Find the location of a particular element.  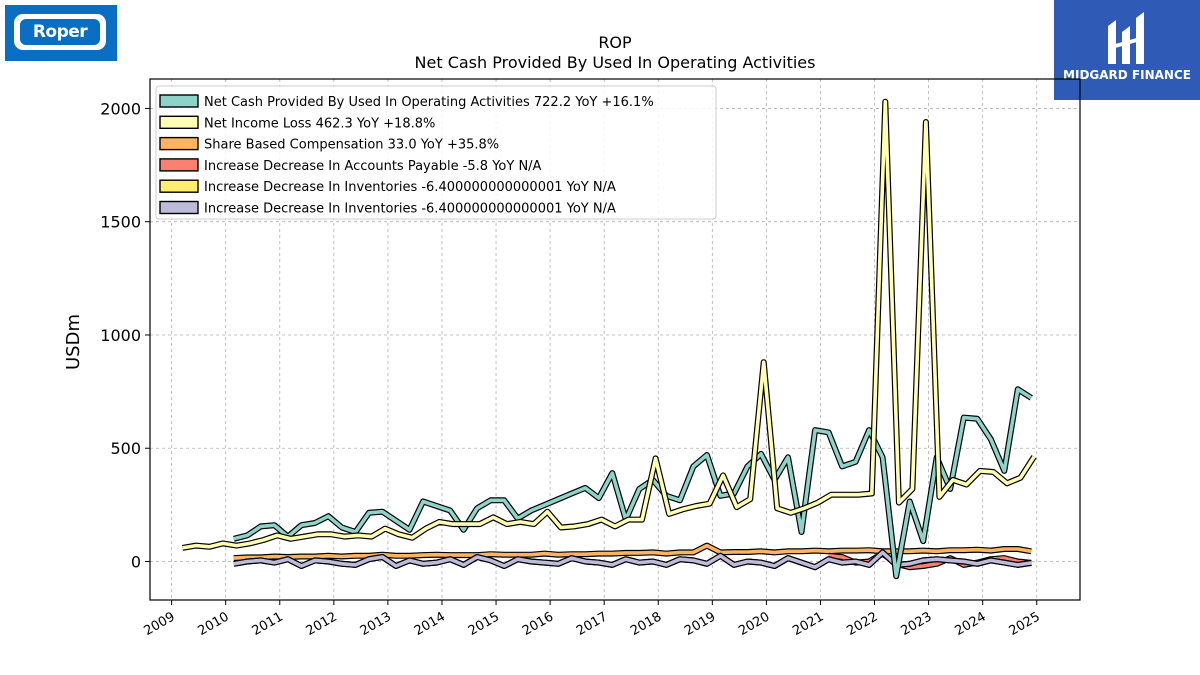

midgard-mark-icon is located at coordinates (1126, 38).